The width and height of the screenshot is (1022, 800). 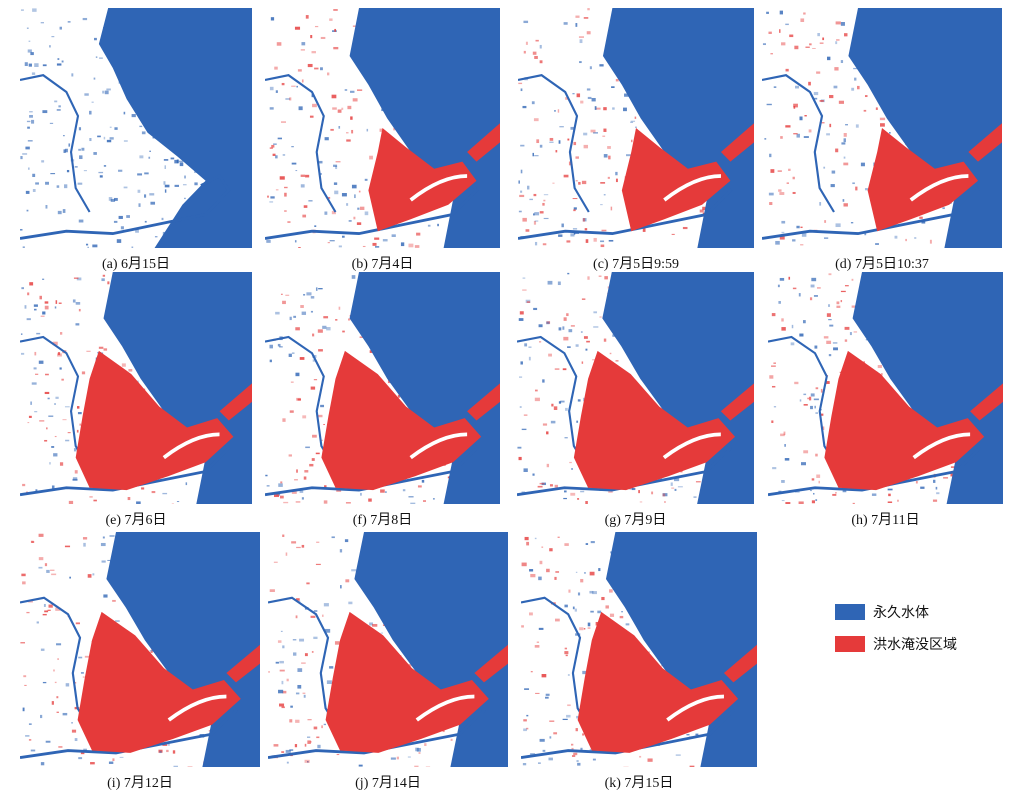 I want to click on river, so click(x=125, y=207).